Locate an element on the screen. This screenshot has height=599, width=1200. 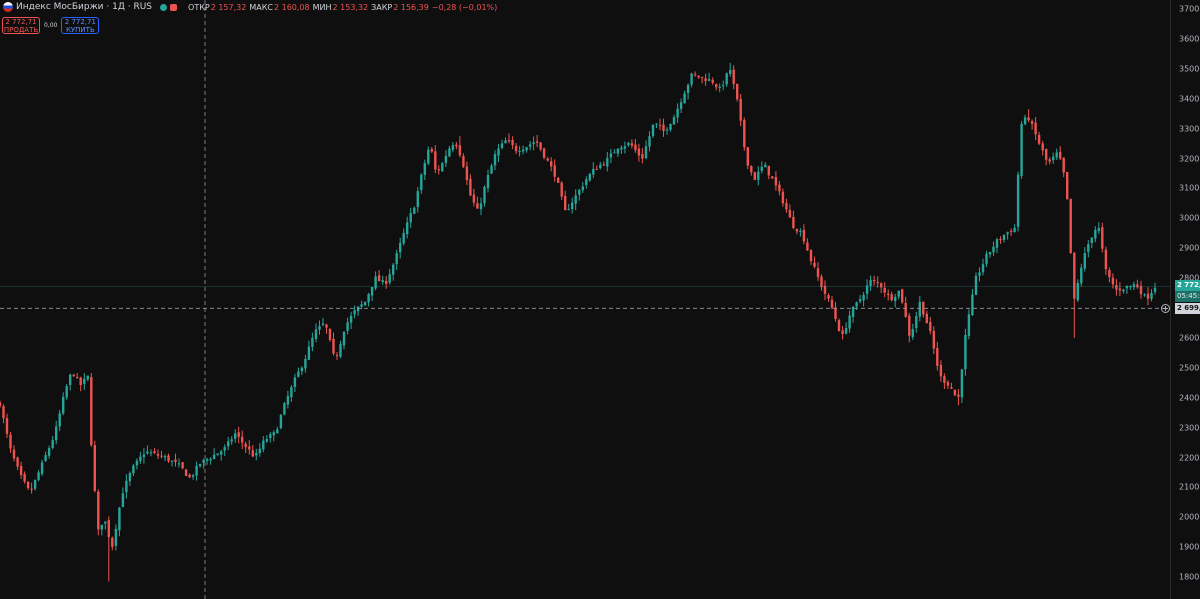
price-axis-tick: 3300,00 is located at coordinates (1189, 129).